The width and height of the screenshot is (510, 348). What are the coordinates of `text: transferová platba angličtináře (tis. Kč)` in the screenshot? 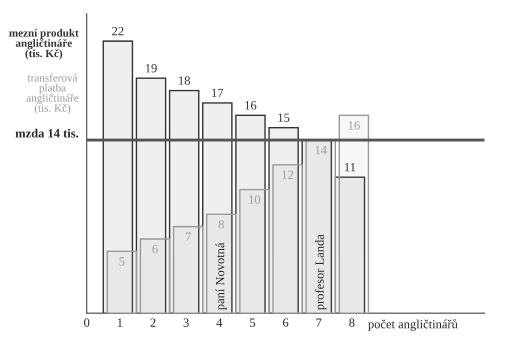 It's located at (52, 94).